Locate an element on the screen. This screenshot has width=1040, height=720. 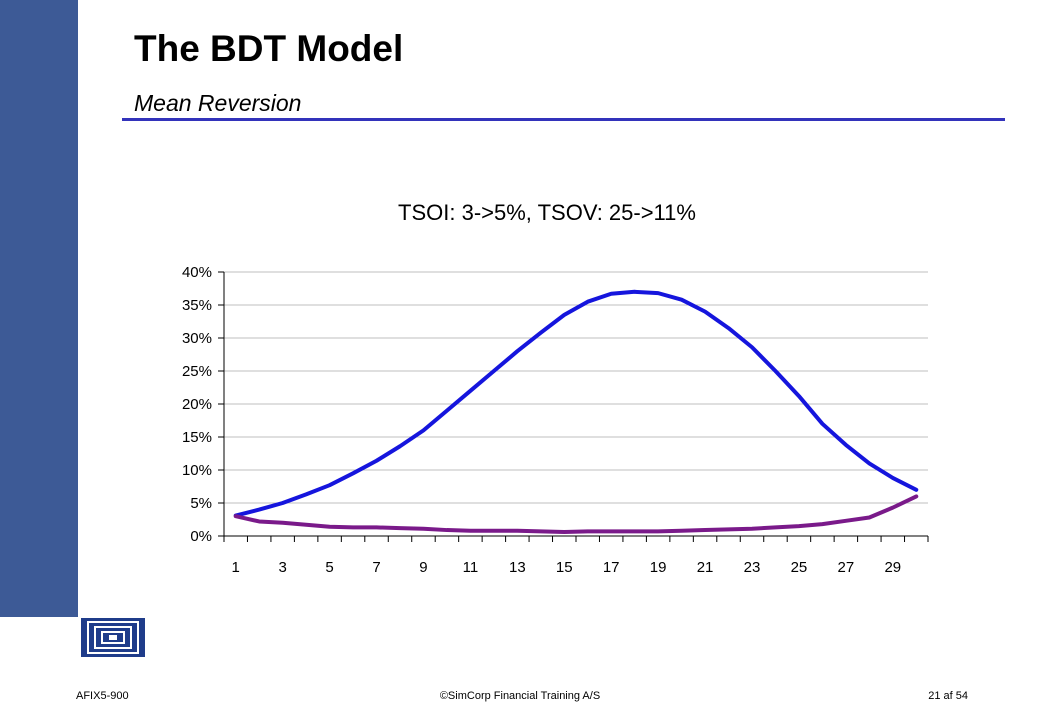
y-tick-label: 5% is located at coordinates (201, 503).